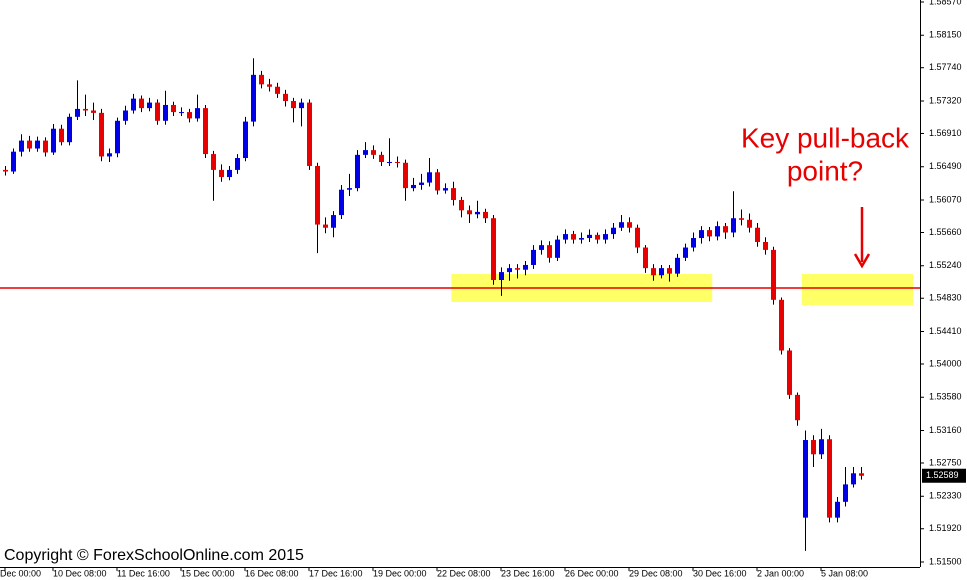  Describe the element at coordinates (80, 573) in the screenshot. I see `x-tick-label: 10 Dec 08:00` at that location.